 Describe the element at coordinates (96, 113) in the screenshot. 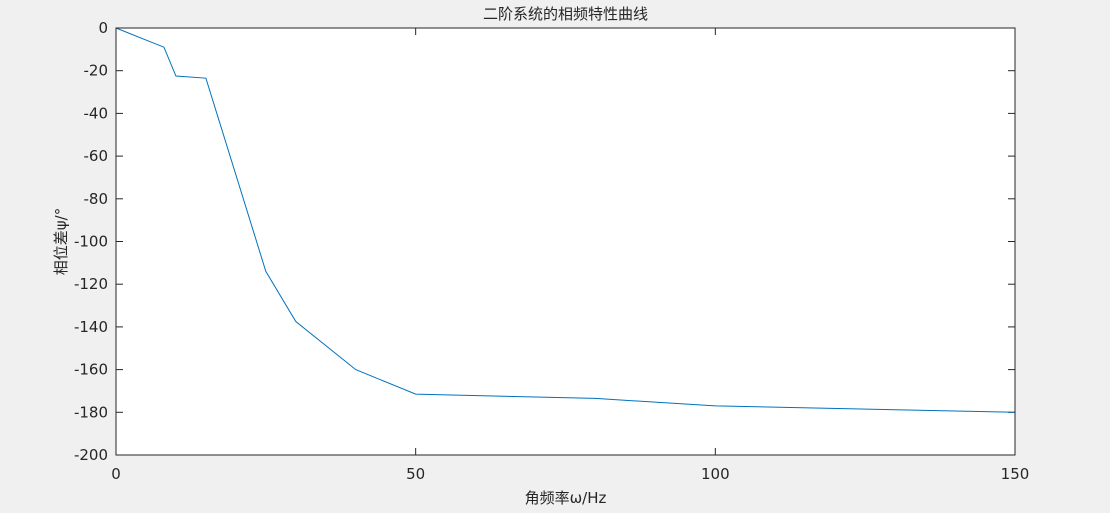

I see `y-tick-label: -40` at that location.